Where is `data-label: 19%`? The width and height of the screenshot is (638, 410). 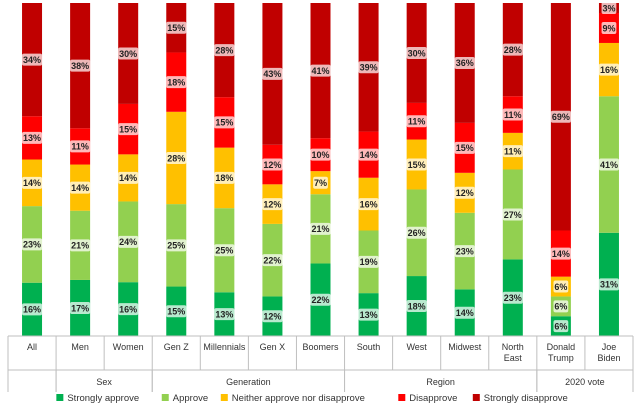 data-label: 19% is located at coordinates (369, 262).